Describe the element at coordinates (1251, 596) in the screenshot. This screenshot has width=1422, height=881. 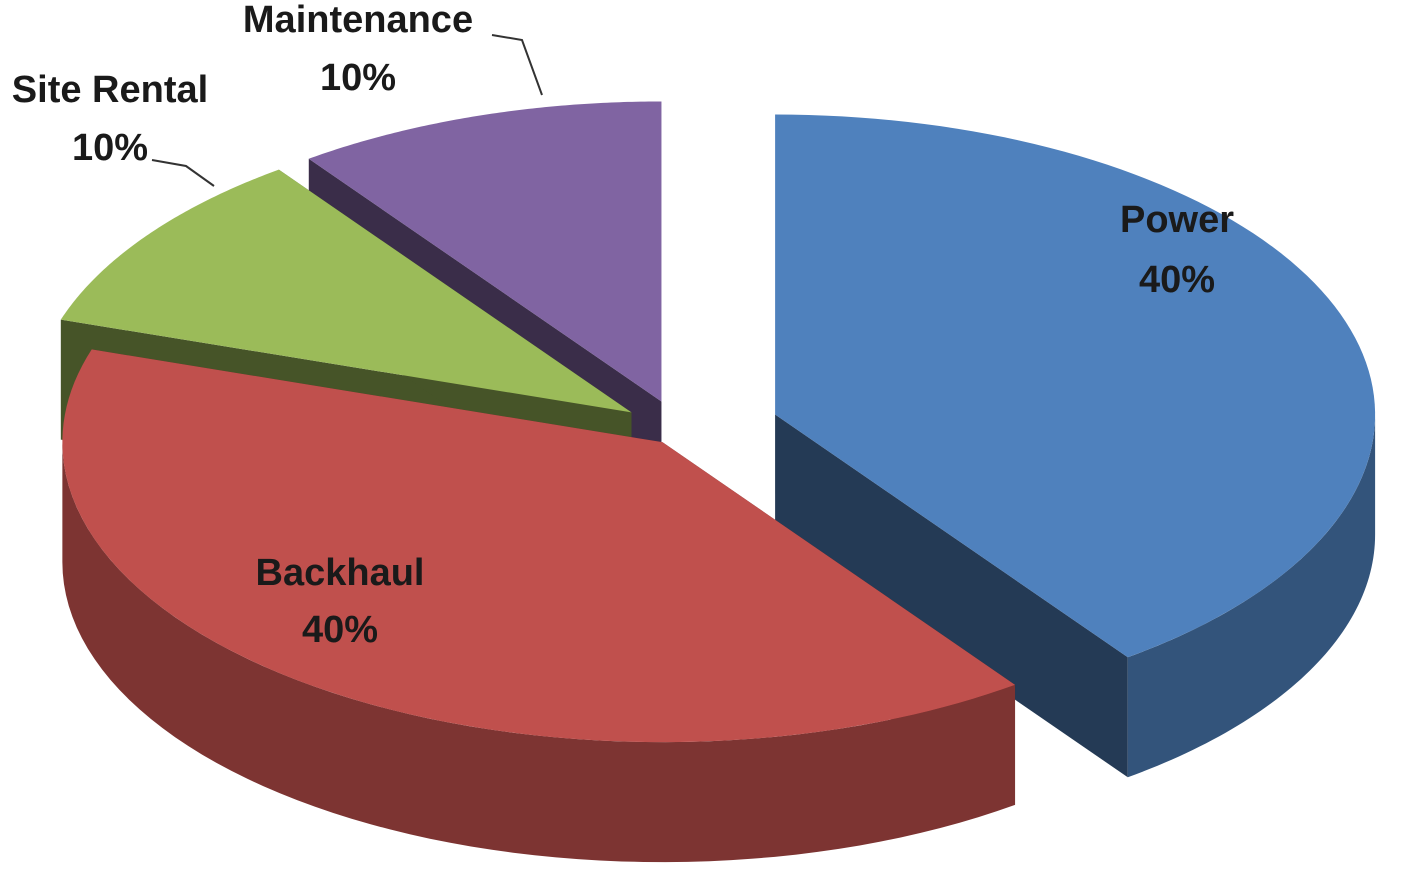
I see `slice-side` at that location.